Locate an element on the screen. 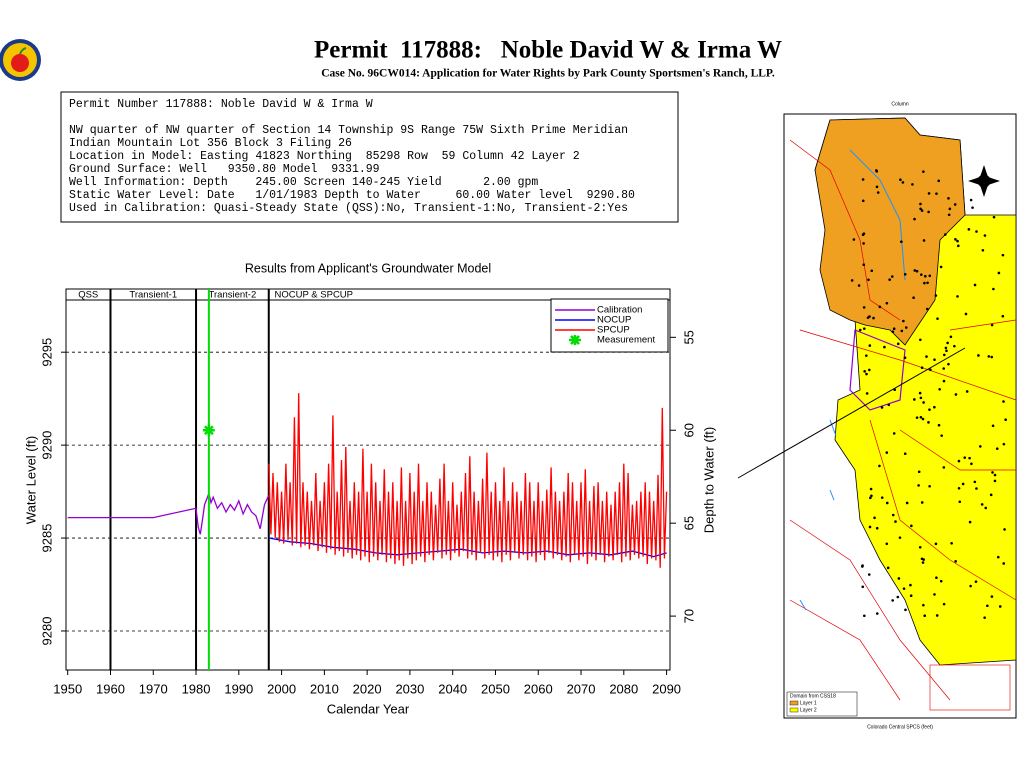 This screenshot has width=1024, height=768. measurement-marker is located at coordinates (208, 430).